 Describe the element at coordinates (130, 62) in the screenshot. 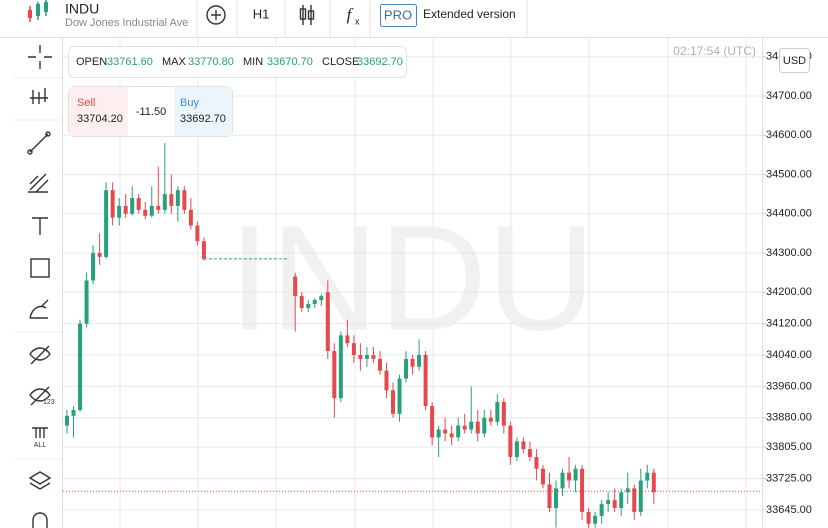

I see `open-value: 33761.60` at that location.